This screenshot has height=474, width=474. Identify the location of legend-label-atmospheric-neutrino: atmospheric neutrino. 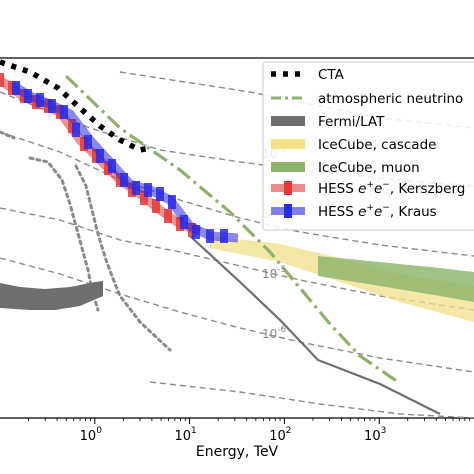
(390, 99).